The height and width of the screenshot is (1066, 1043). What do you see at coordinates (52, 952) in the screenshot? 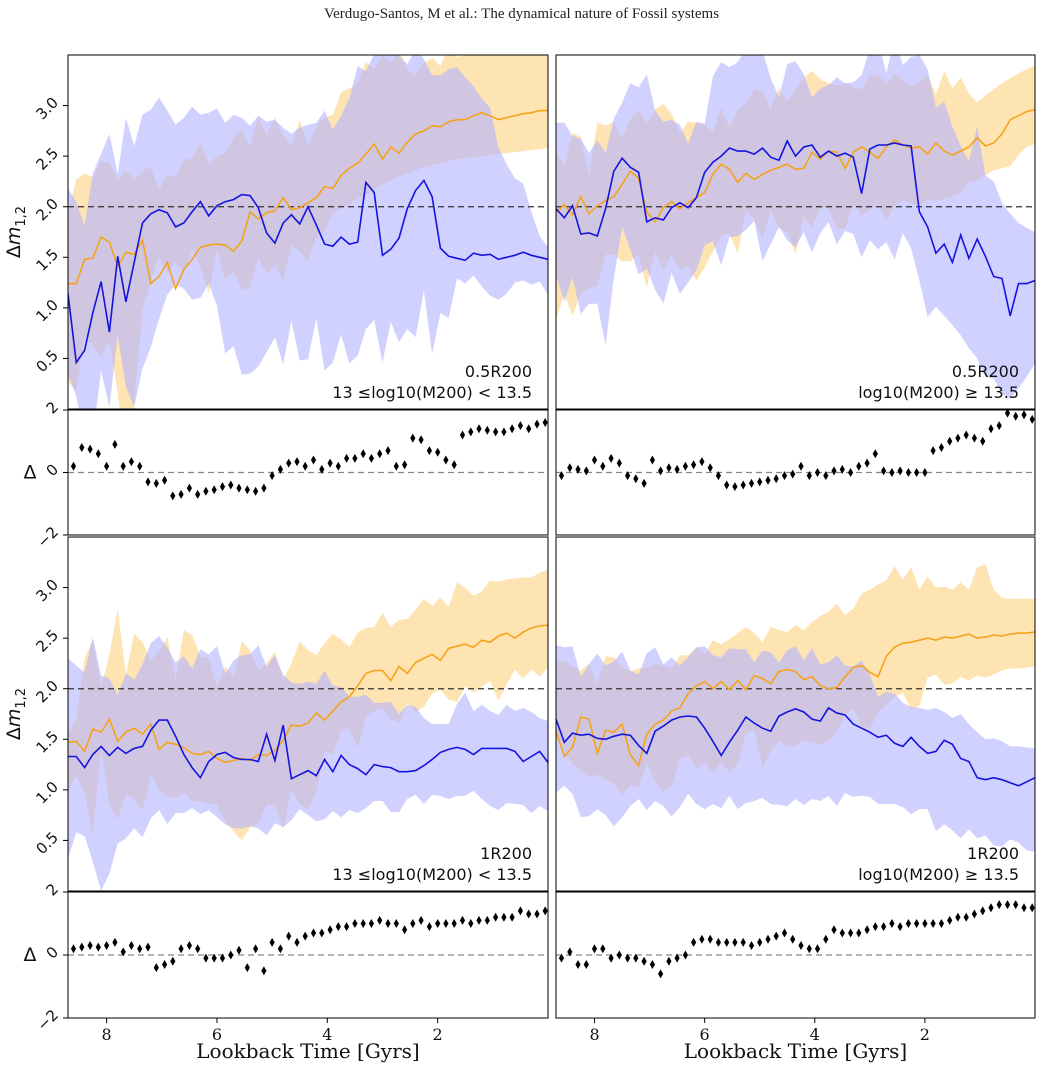
I see `y-tick-label: 0` at bounding box center [52, 952].